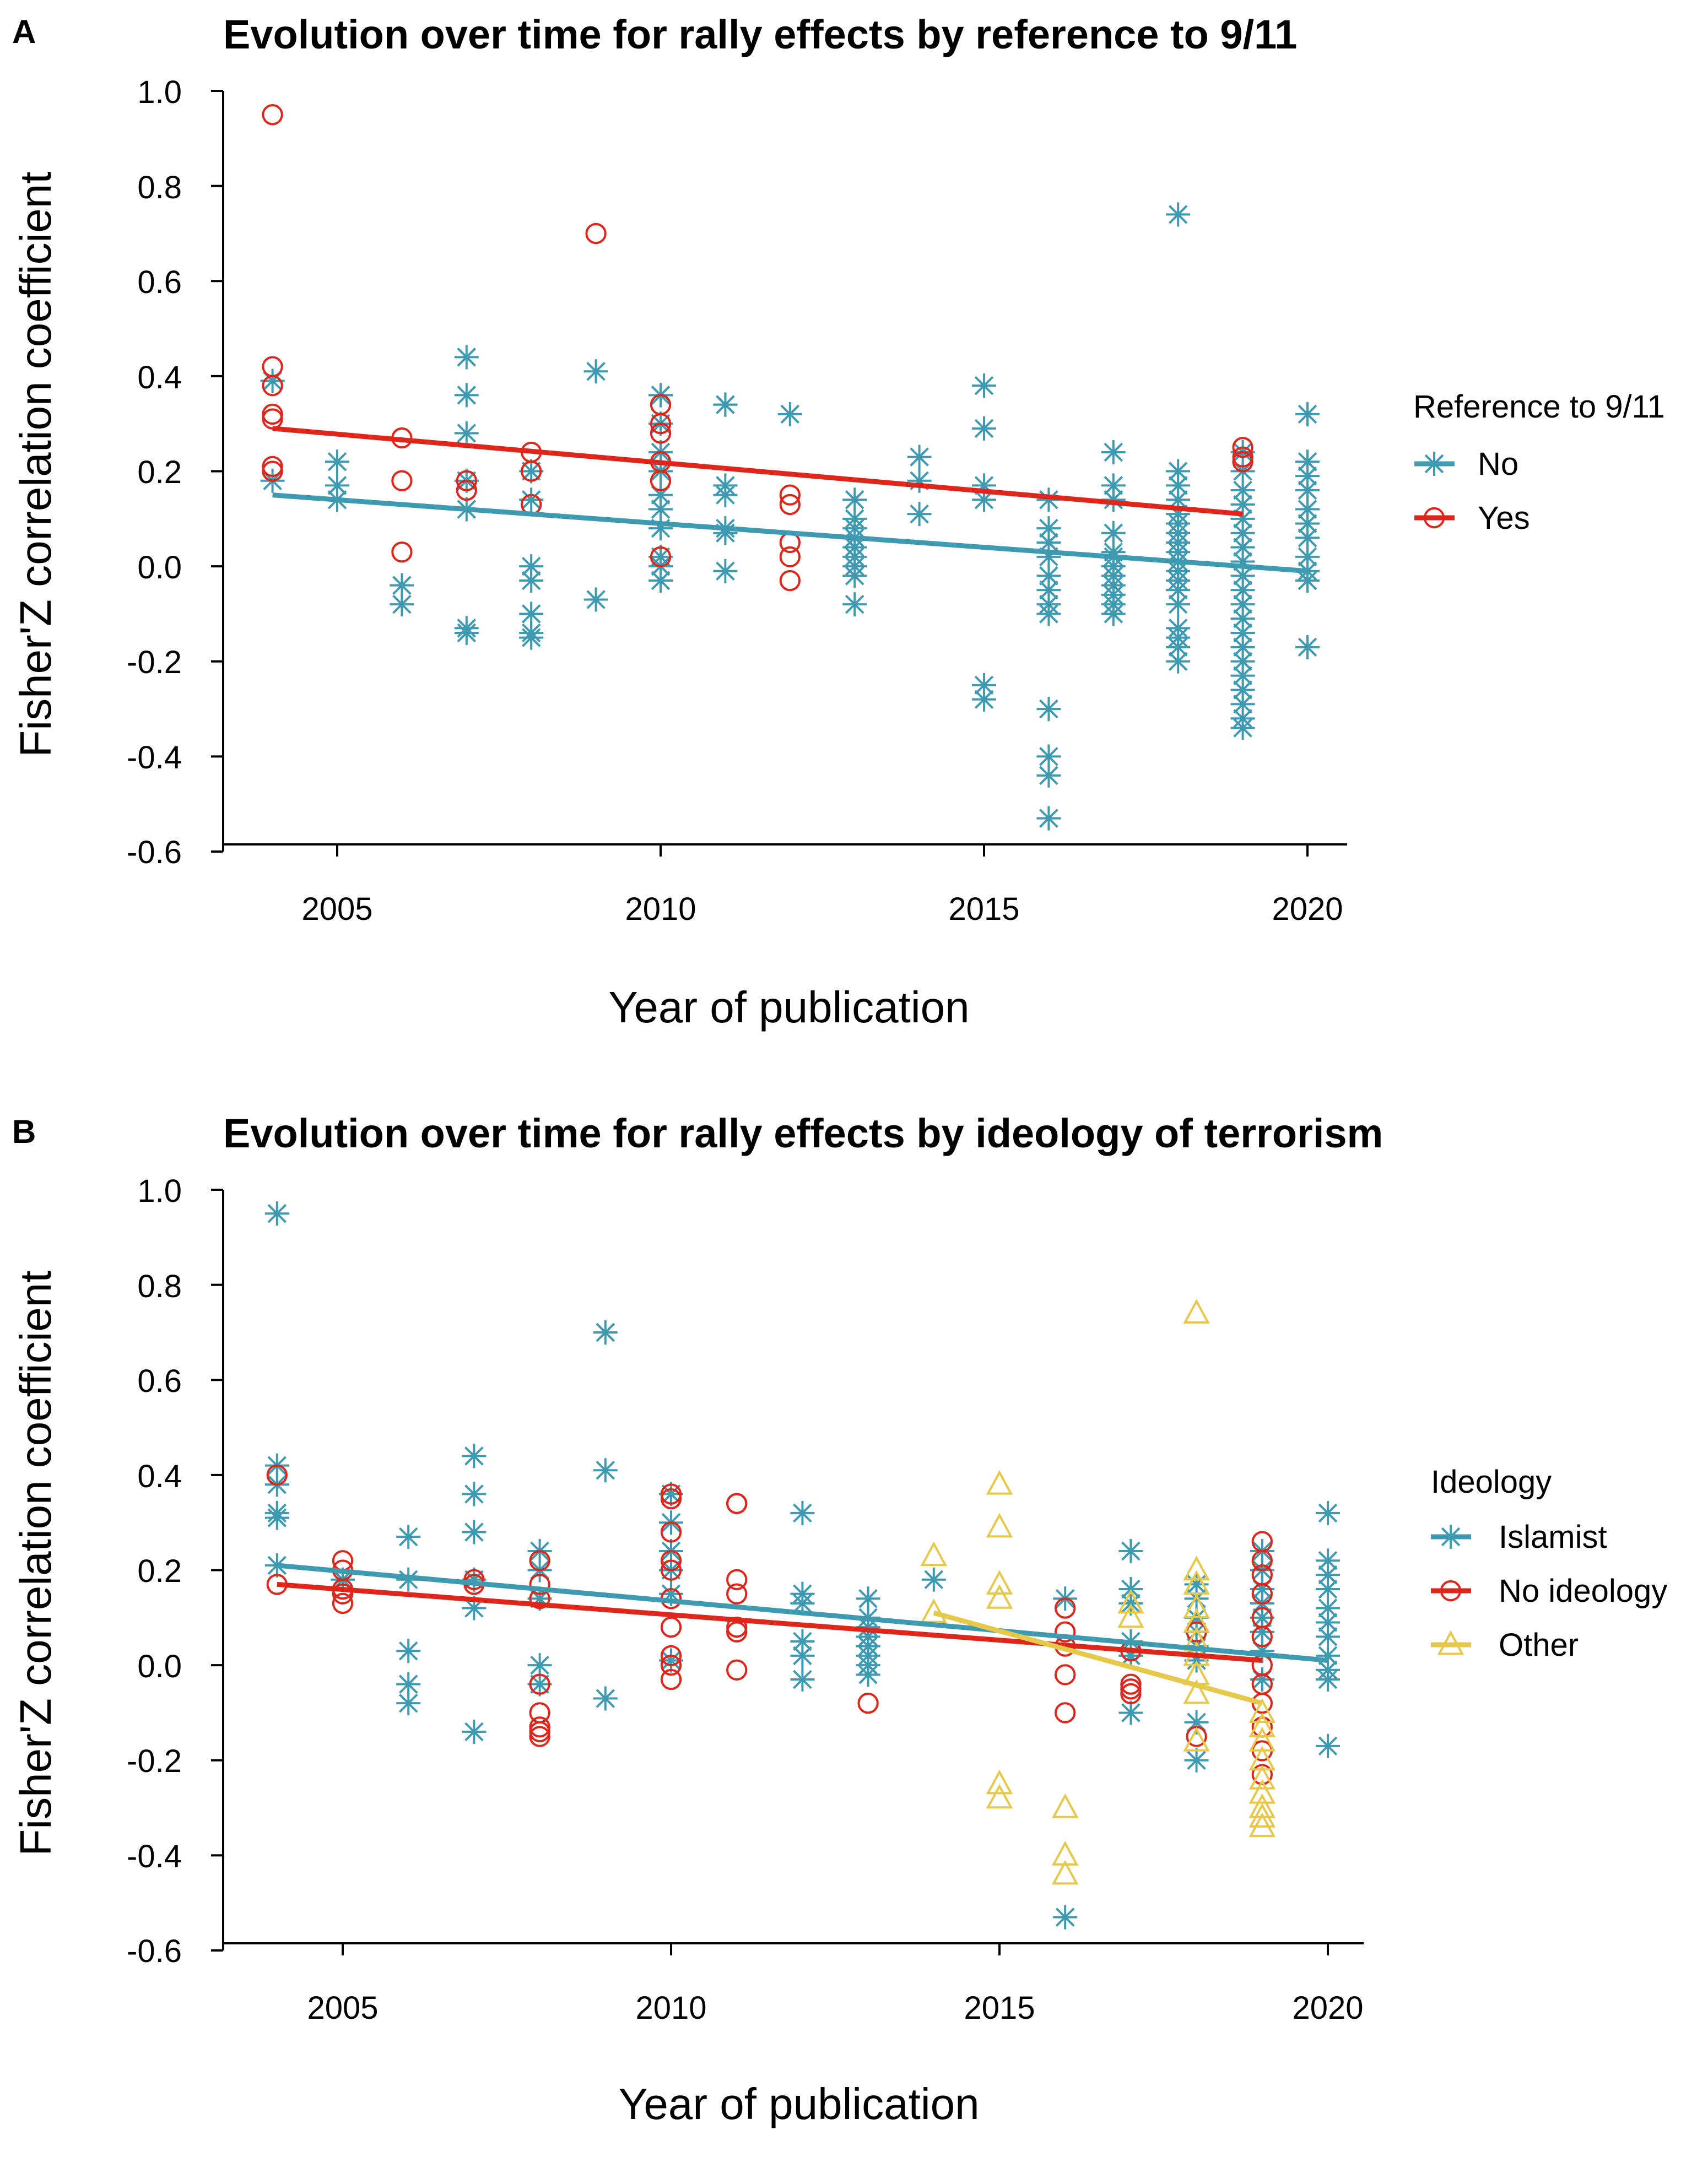  Describe the element at coordinates (1539, 407) in the screenshot. I see `legend-title-a: Reference to 9/11` at that location.